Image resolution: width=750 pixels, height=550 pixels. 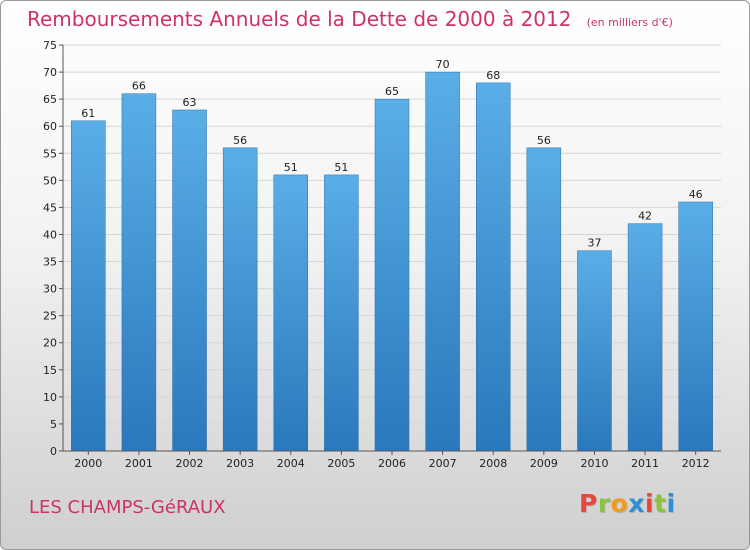 I want to click on value-label-2000: 61, so click(x=88, y=113).